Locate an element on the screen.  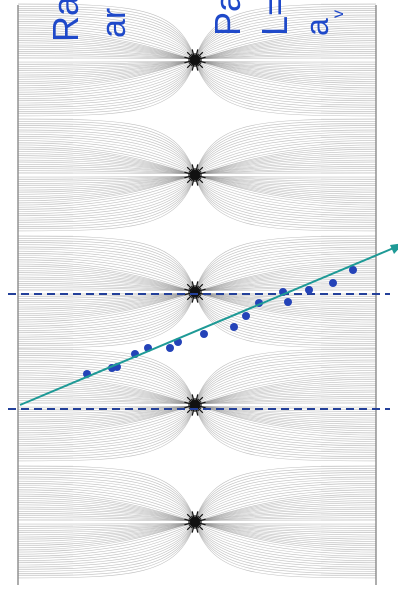
core-group is located at coordinates (195, 291).